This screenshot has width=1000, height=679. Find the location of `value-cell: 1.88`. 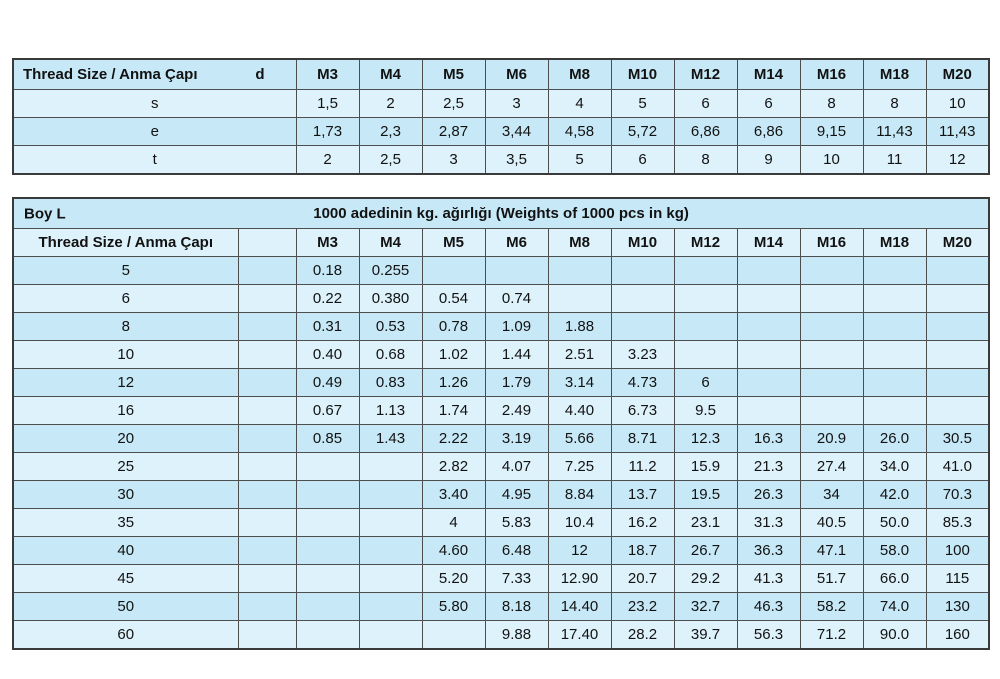

value-cell: 1.88 is located at coordinates (579, 326).